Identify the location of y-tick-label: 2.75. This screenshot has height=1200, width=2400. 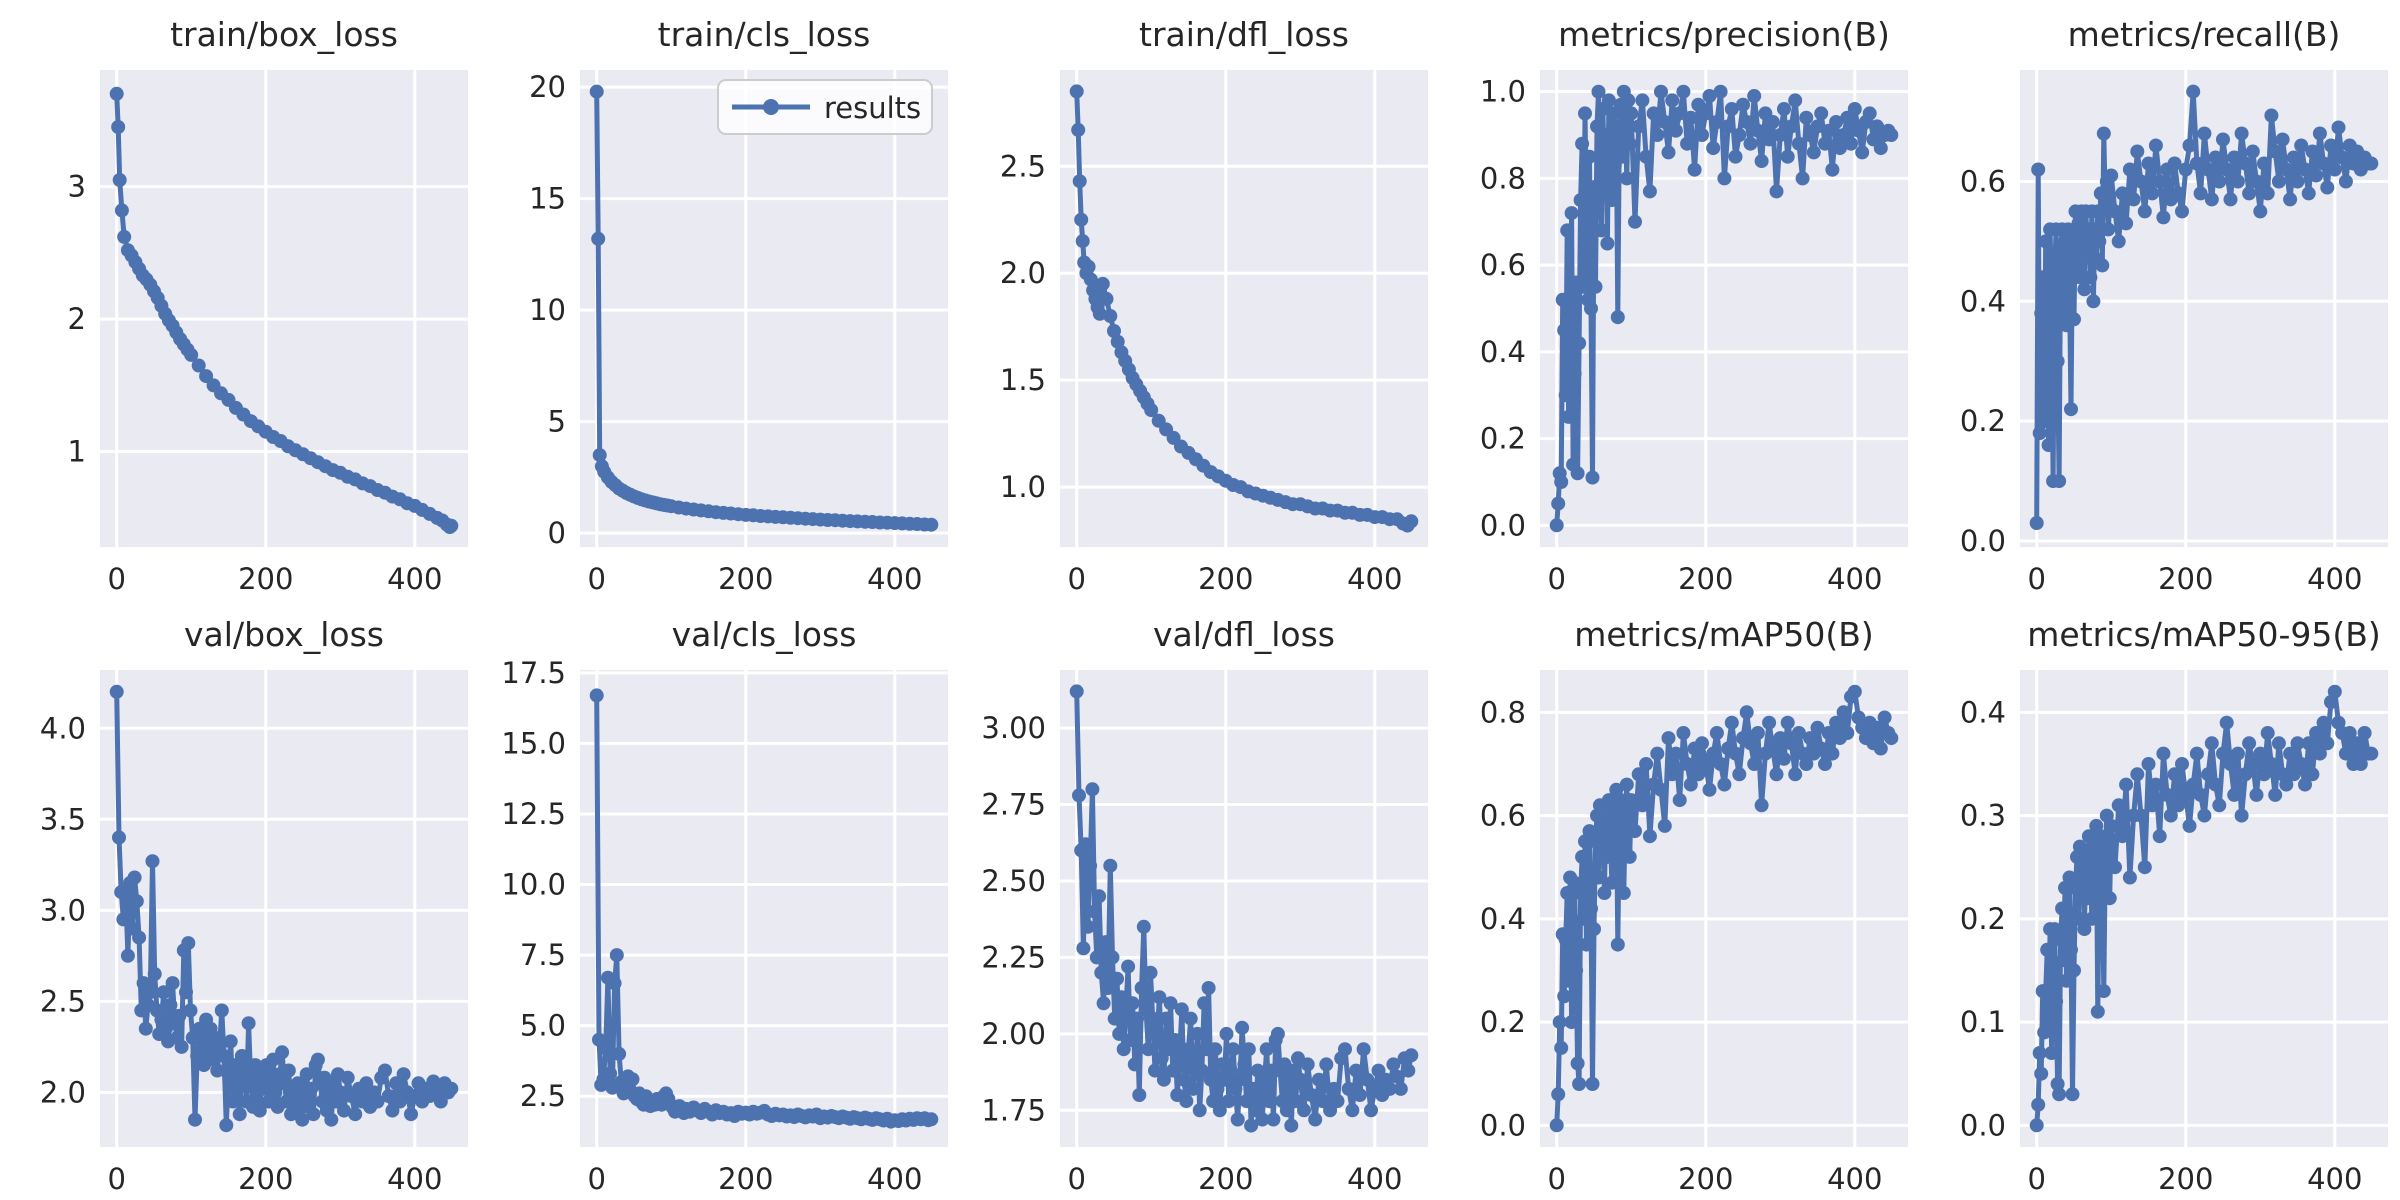
(1013, 805).